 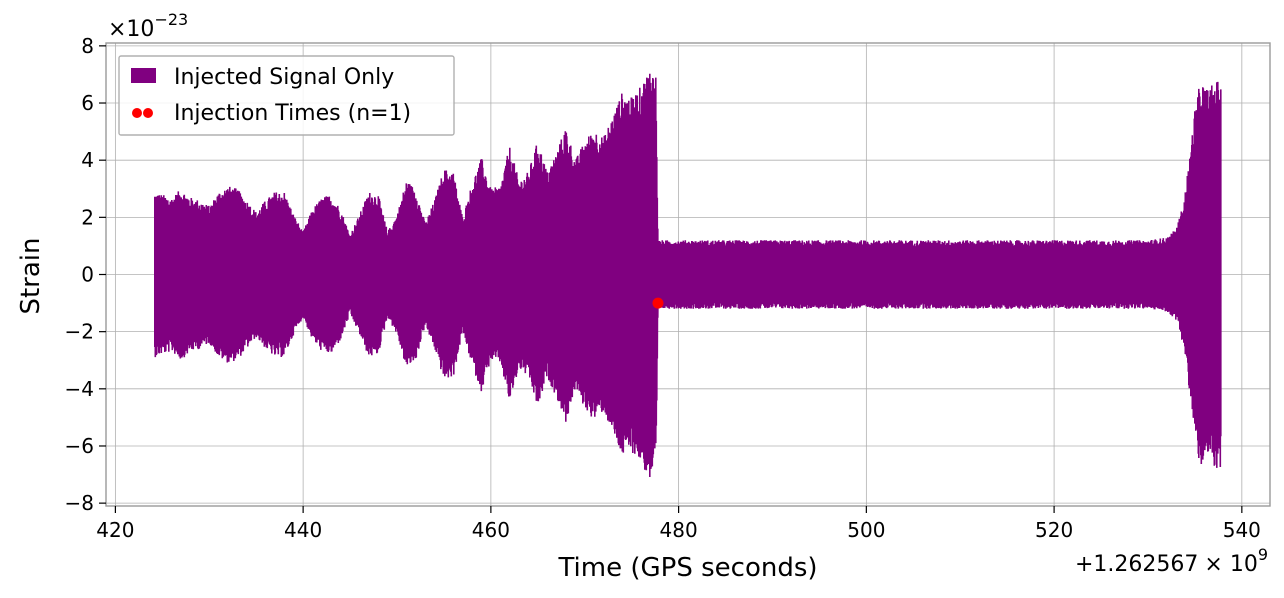 What do you see at coordinates (1230, 564) in the screenshot?
I see `x-offset-base: × 10` at bounding box center [1230, 564].